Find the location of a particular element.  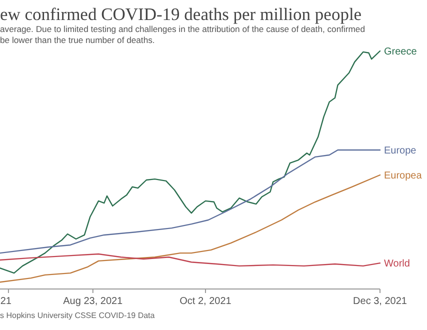

x-tick-label: Oct 2, 2021 is located at coordinates (206, 301).